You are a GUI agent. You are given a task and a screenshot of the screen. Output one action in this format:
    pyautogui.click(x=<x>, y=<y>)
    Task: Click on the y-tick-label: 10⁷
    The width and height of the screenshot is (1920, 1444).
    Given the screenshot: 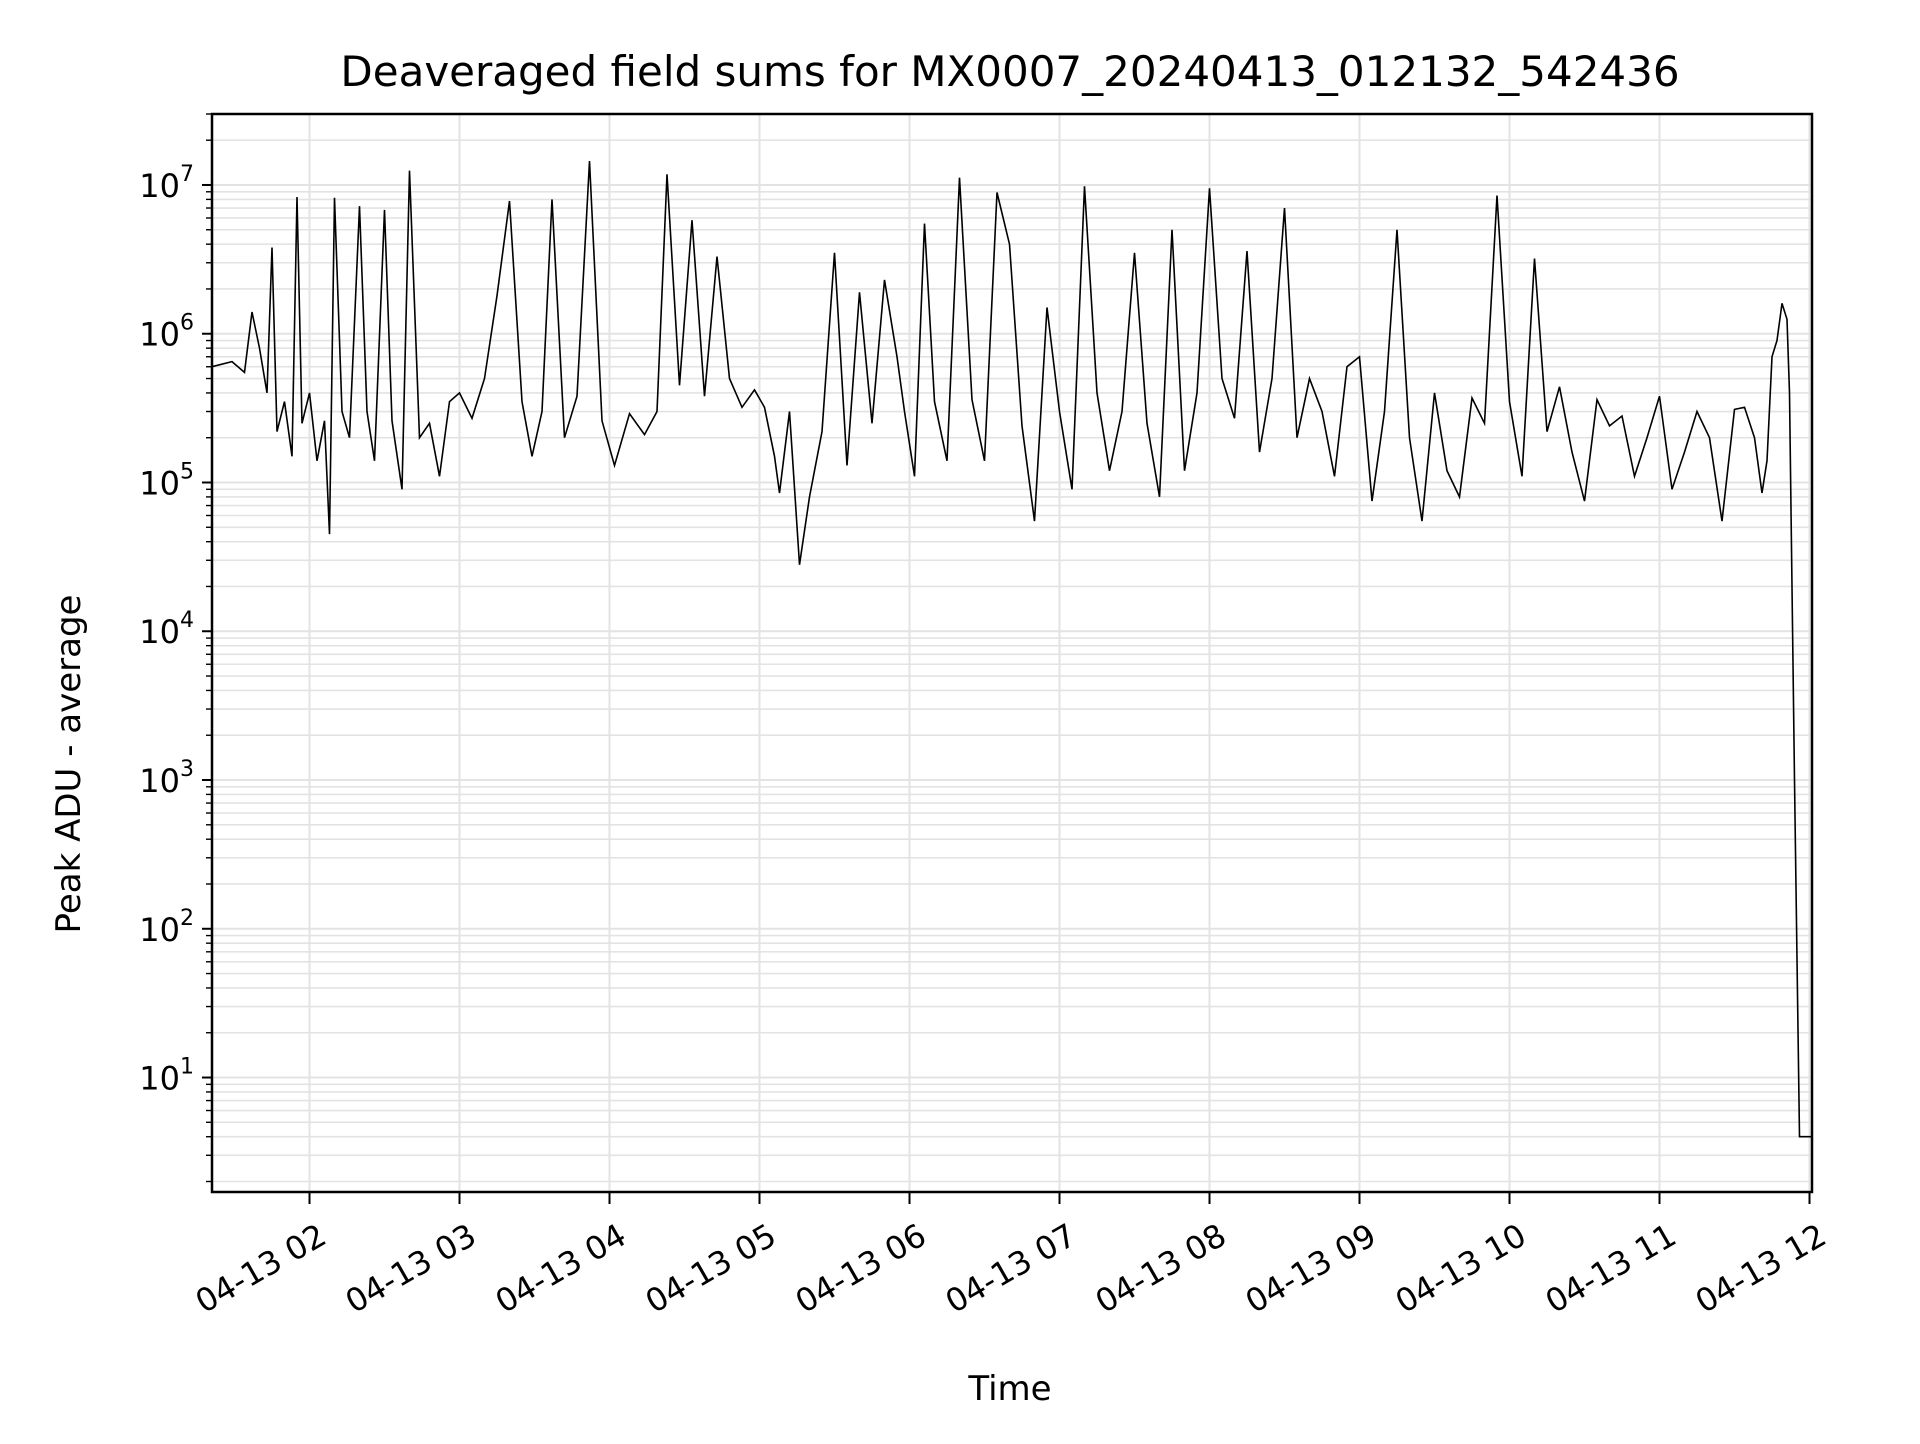 What is the action you would take?
    pyautogui.click(x=166, y=183)
    